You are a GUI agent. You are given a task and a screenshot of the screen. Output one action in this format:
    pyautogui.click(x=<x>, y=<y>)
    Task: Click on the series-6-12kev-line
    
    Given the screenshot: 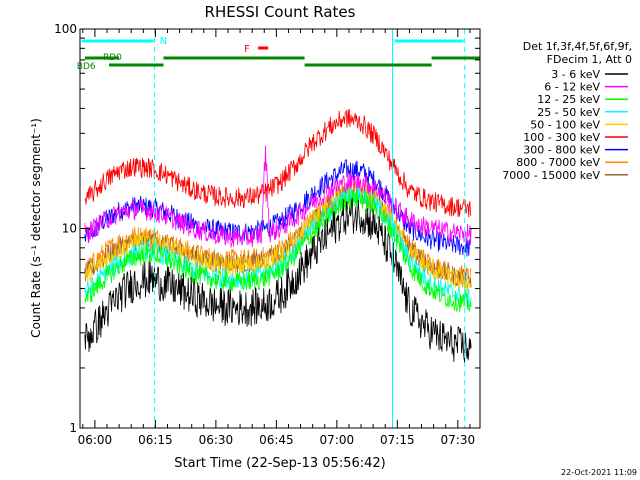 What is the action you would take?
    pyautogui.click(x=278, y=196)
    